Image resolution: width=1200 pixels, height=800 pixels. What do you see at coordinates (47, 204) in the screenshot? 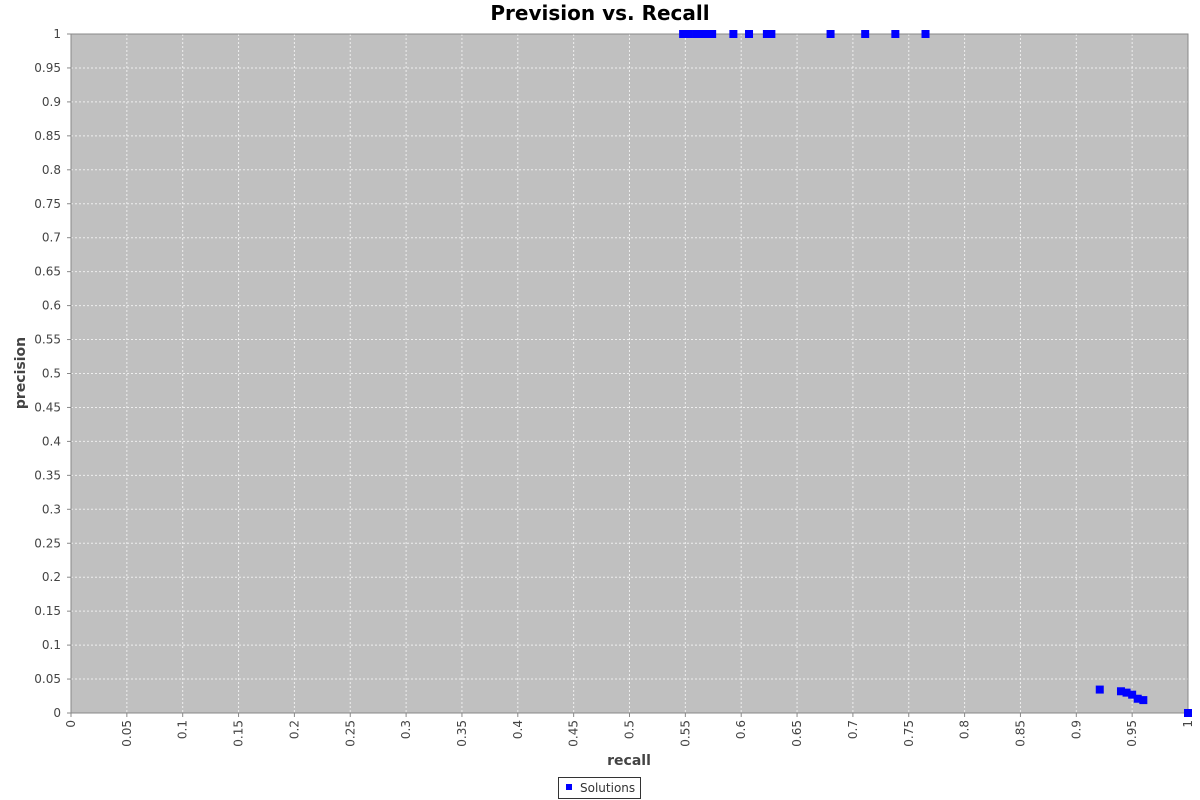
I see `y-tick-label: 0.75` at bounding box center [47, 204].